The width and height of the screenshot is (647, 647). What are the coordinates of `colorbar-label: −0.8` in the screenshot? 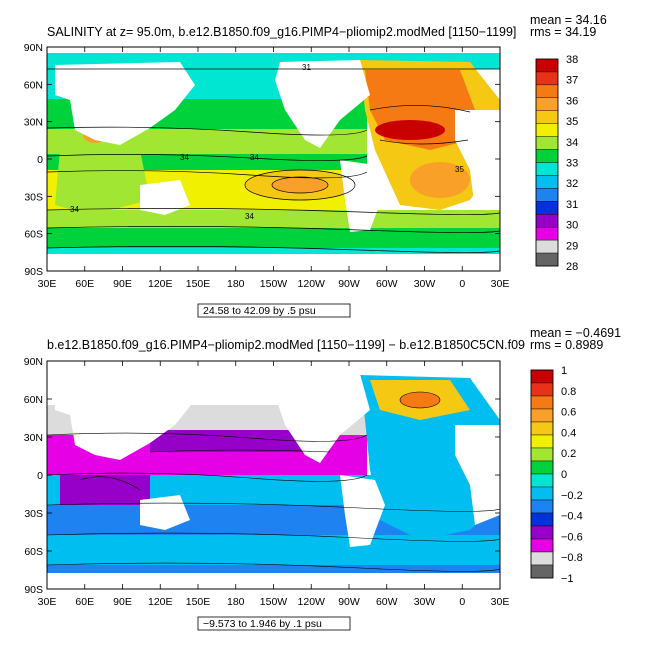 It's located at (572, 558).